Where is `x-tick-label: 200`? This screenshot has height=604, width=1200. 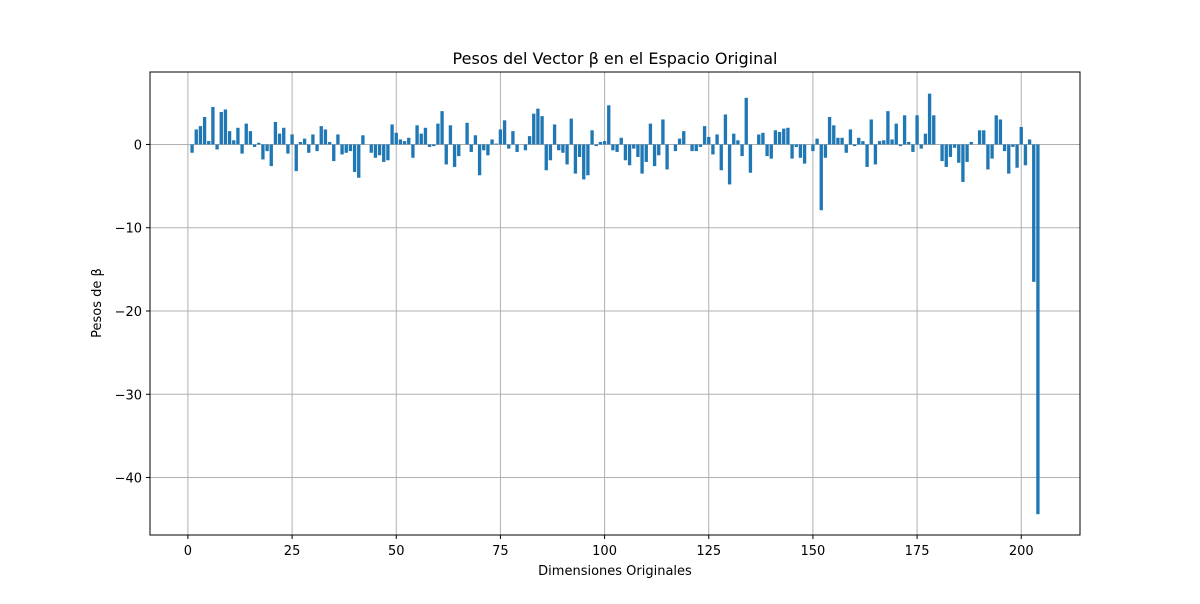
x-tick-label: 200 is located at coordinates (1021, 551).